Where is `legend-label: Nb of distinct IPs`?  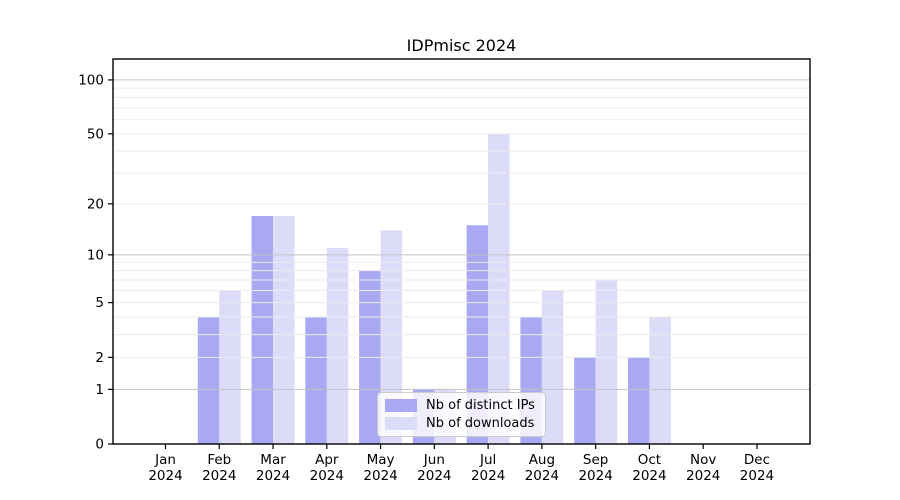
legend-label: Nb of distinct IPs is located at coordinates (480, 405).